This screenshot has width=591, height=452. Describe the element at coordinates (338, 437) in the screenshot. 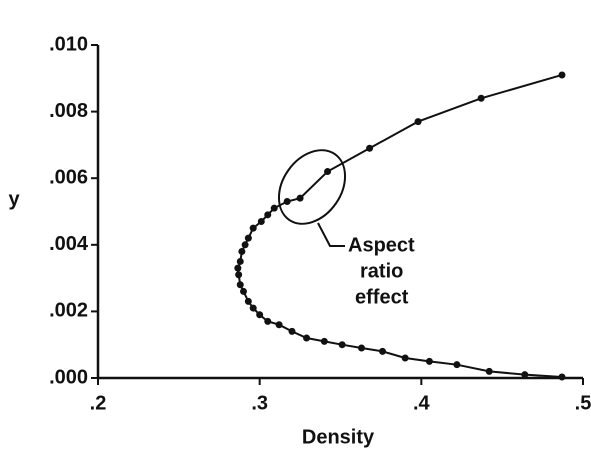

I see `x-axis-label: Density` at that location.